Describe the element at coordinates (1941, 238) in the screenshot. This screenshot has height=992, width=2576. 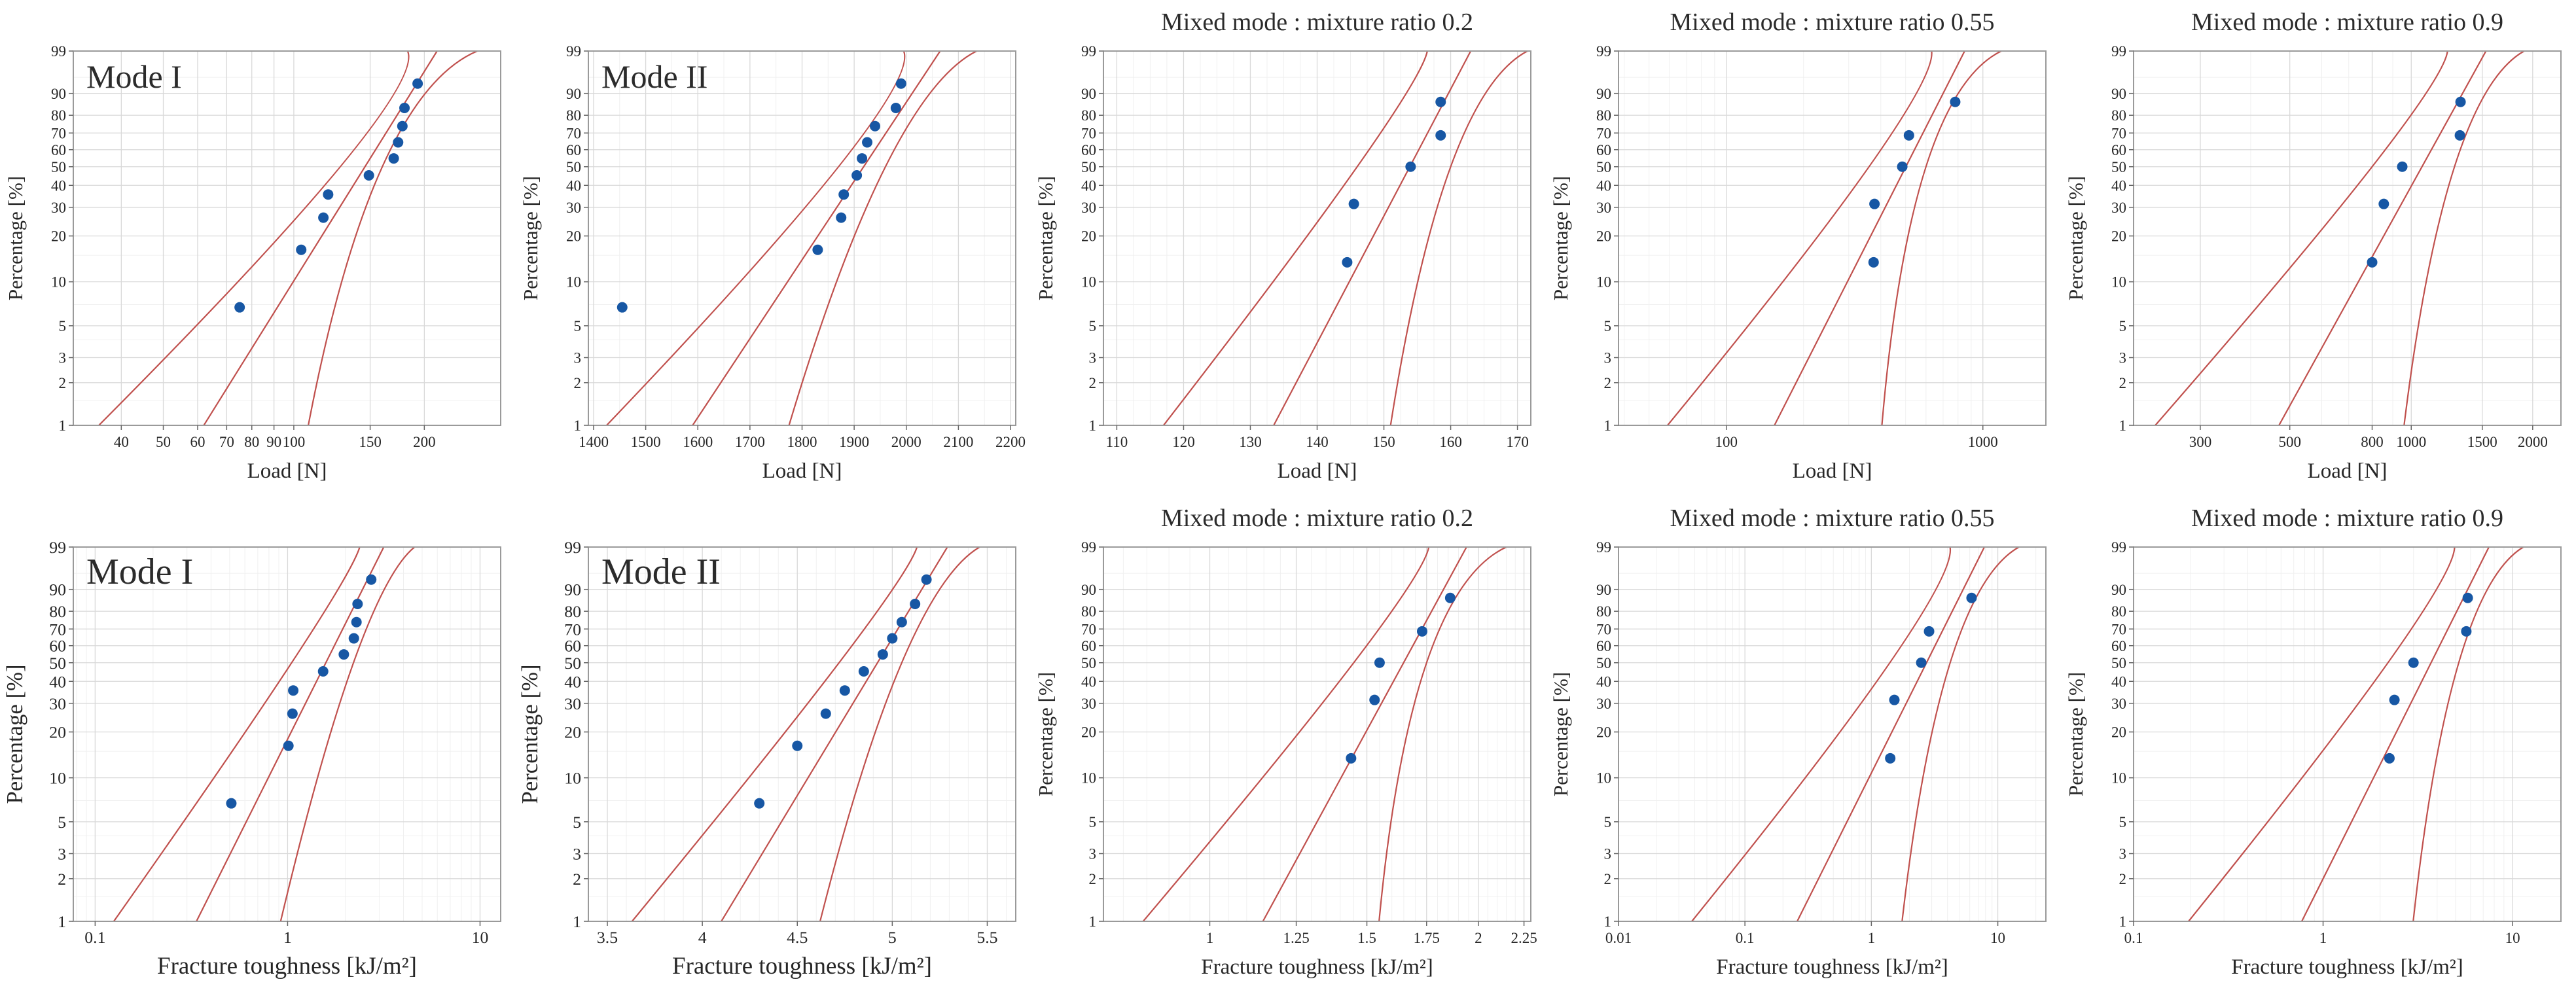
I see `confidence-bound-right` at that location.